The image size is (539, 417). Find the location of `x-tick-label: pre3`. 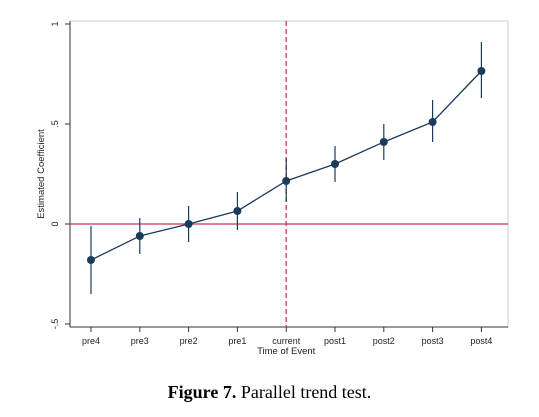

x-tick-label: pre3 is located at coordinates (140, 341).